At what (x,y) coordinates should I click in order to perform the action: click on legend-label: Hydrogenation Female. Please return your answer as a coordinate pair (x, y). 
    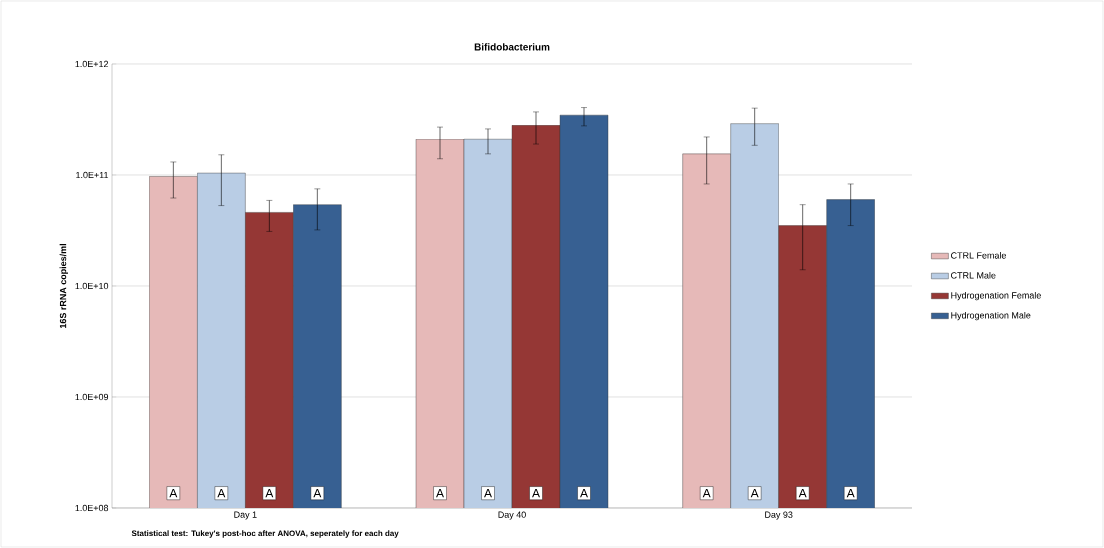
    Looking at the image, I should click on (996, 296).